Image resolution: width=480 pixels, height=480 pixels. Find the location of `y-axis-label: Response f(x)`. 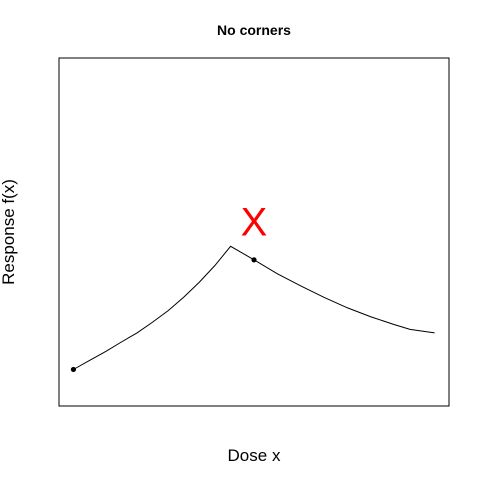

y-axis-label: Response f(x) is located at coordinates (9, 232).